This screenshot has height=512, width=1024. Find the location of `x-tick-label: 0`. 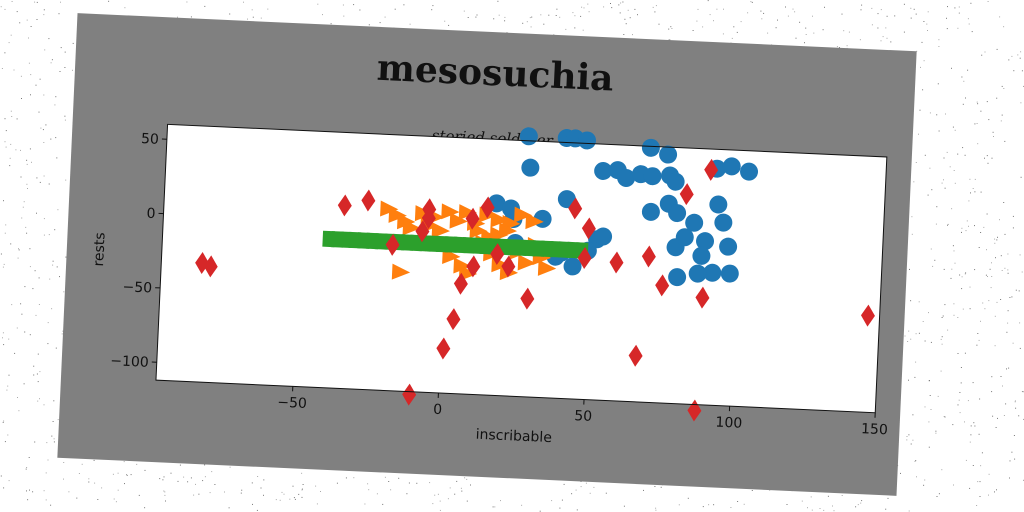

x-tick-label: 0 is located at coordinates (438, 410).